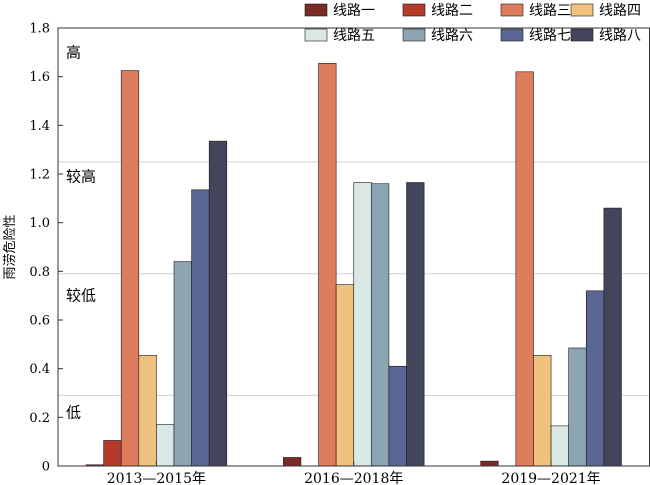  What do you see at coordinates (620, 11) in the screenshot?
I see `legend-label: 线路四` at bounding box center [620, 11].